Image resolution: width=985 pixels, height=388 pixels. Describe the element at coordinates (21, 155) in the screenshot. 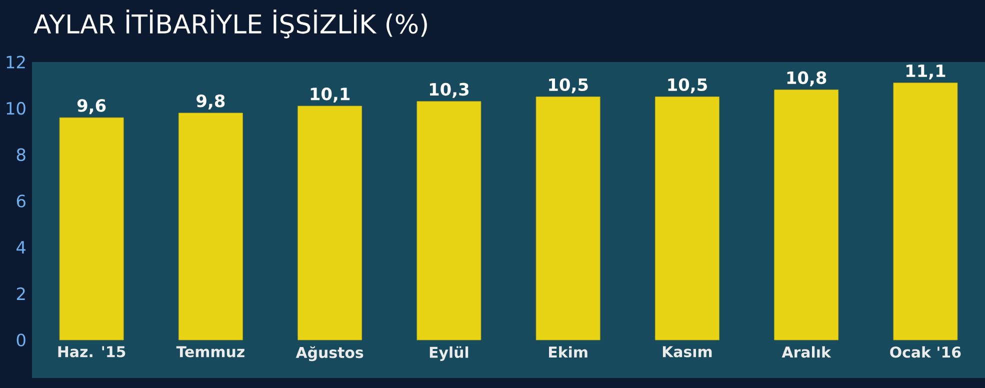

I see `y-tick-label: 8` at that location.